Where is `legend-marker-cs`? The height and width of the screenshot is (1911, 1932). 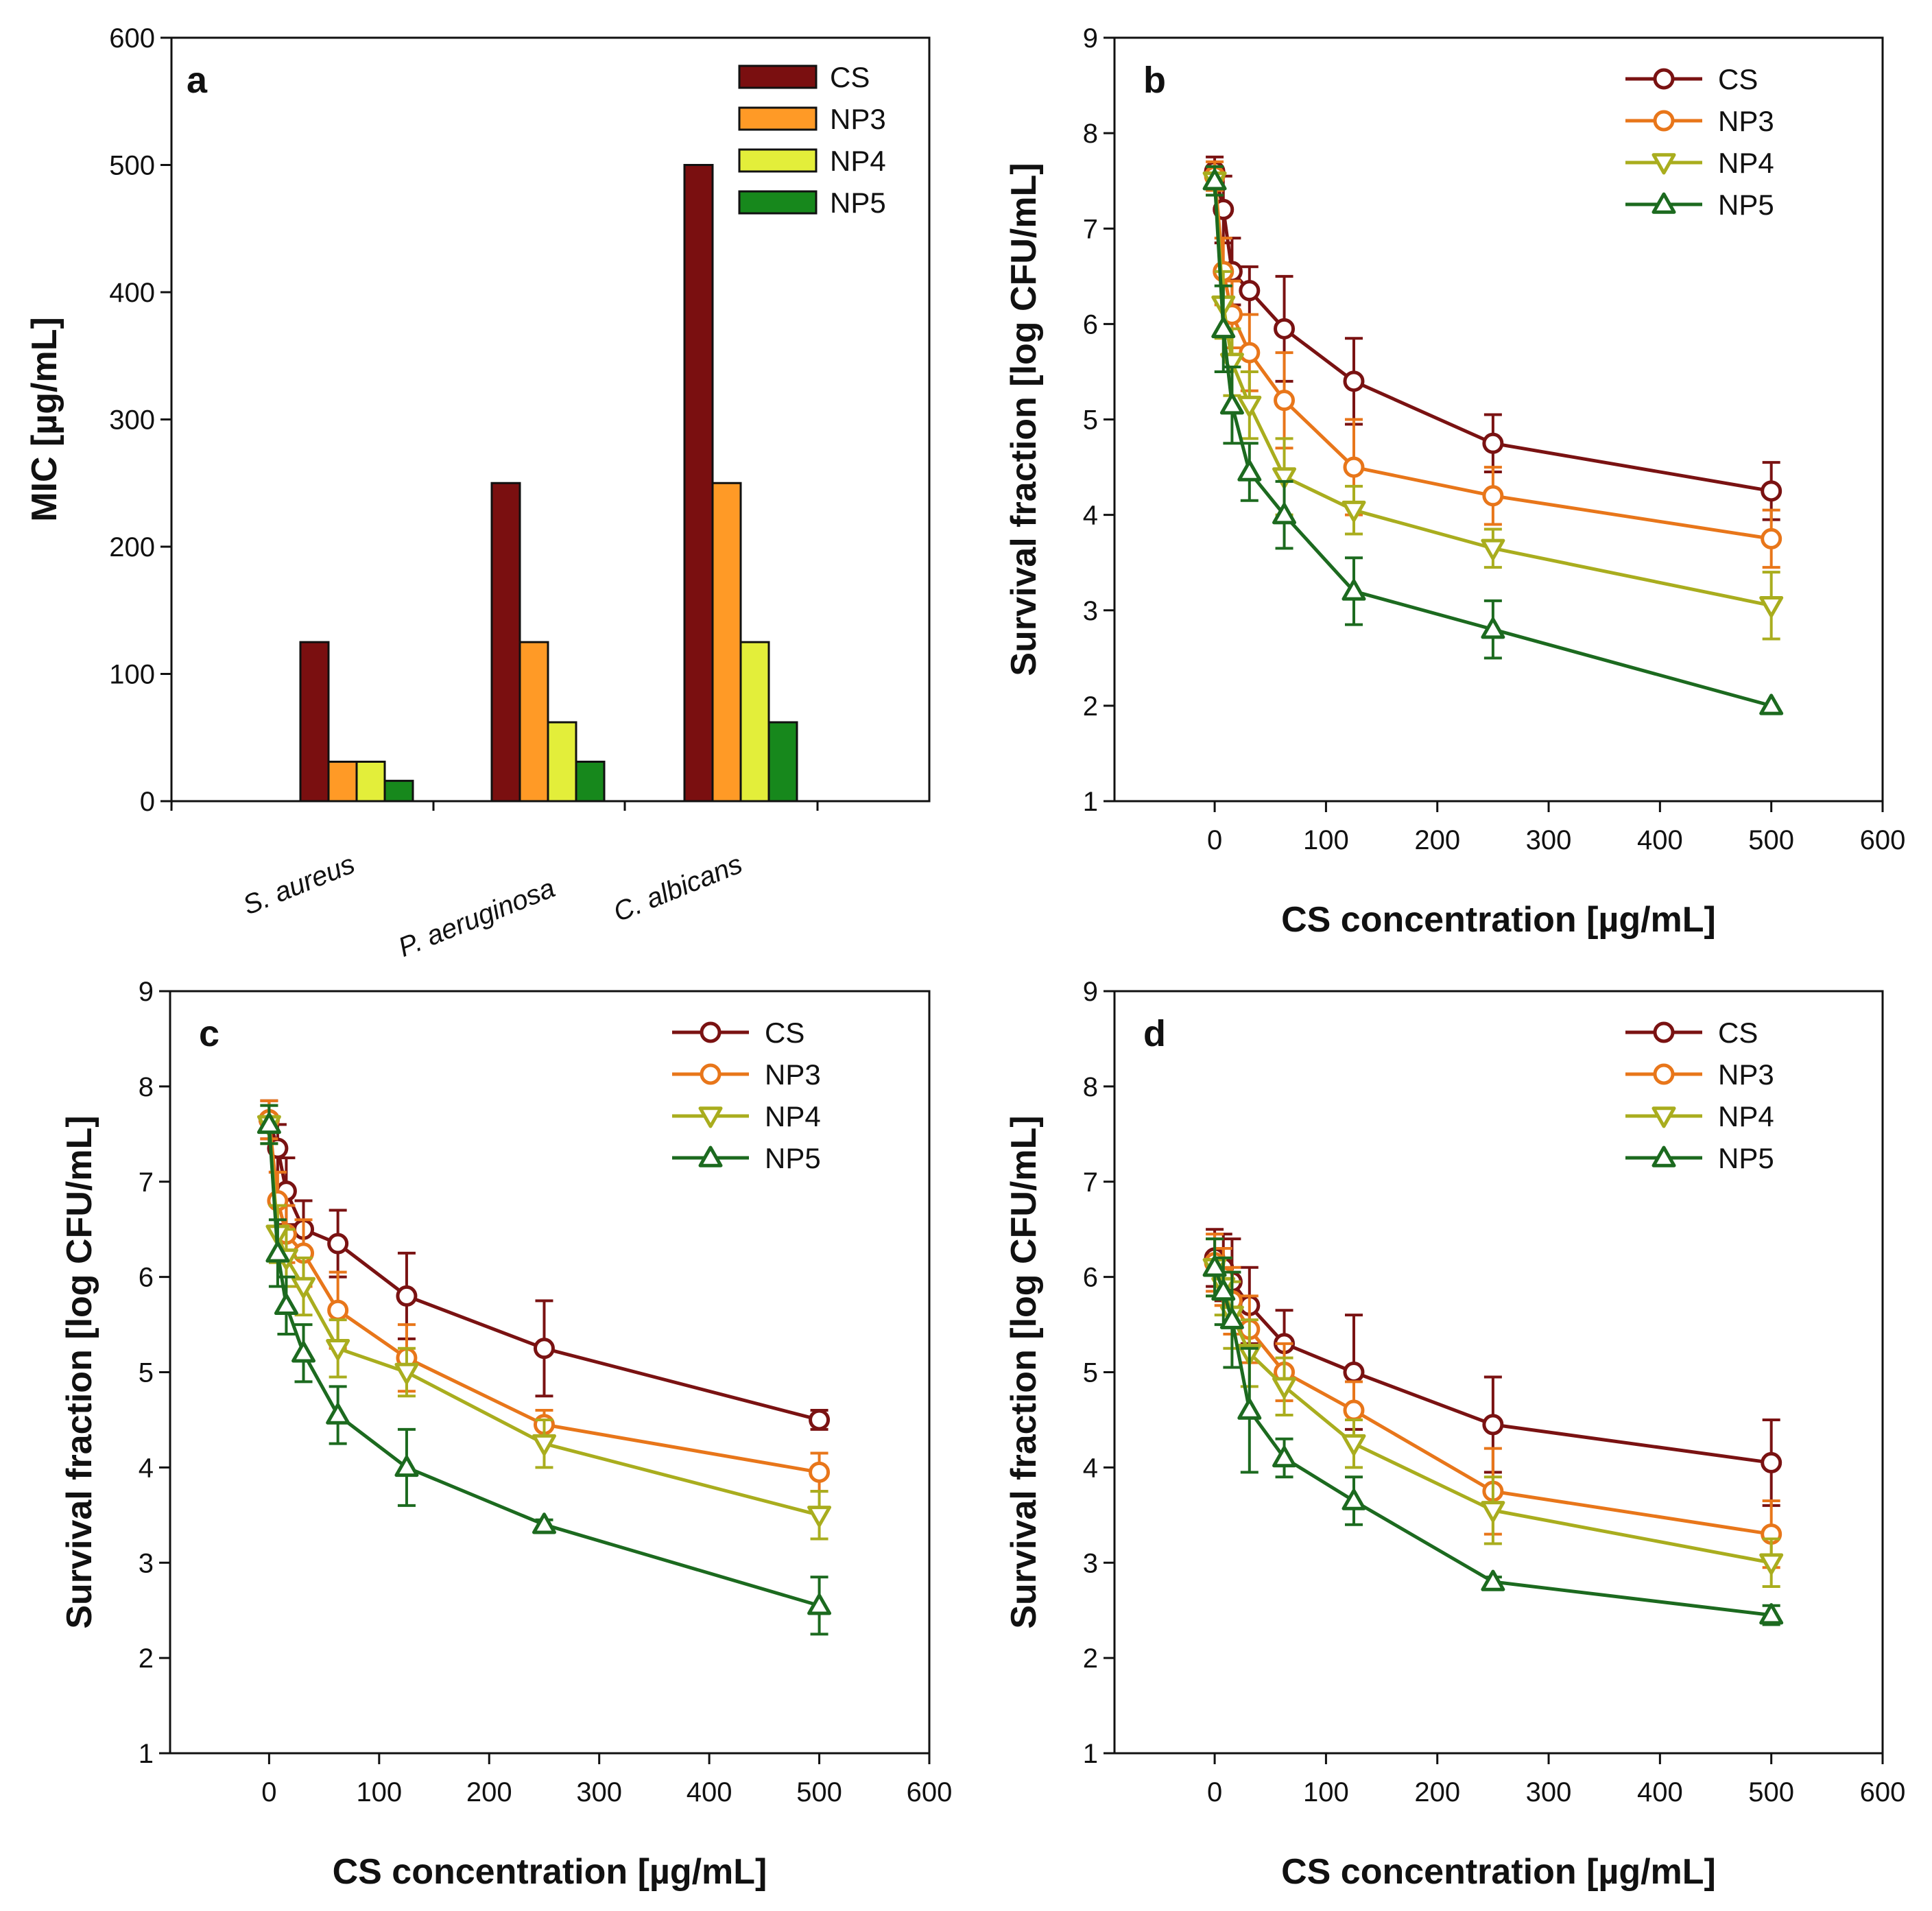
legend-marker-cs is located at coordinates (711, 1032).